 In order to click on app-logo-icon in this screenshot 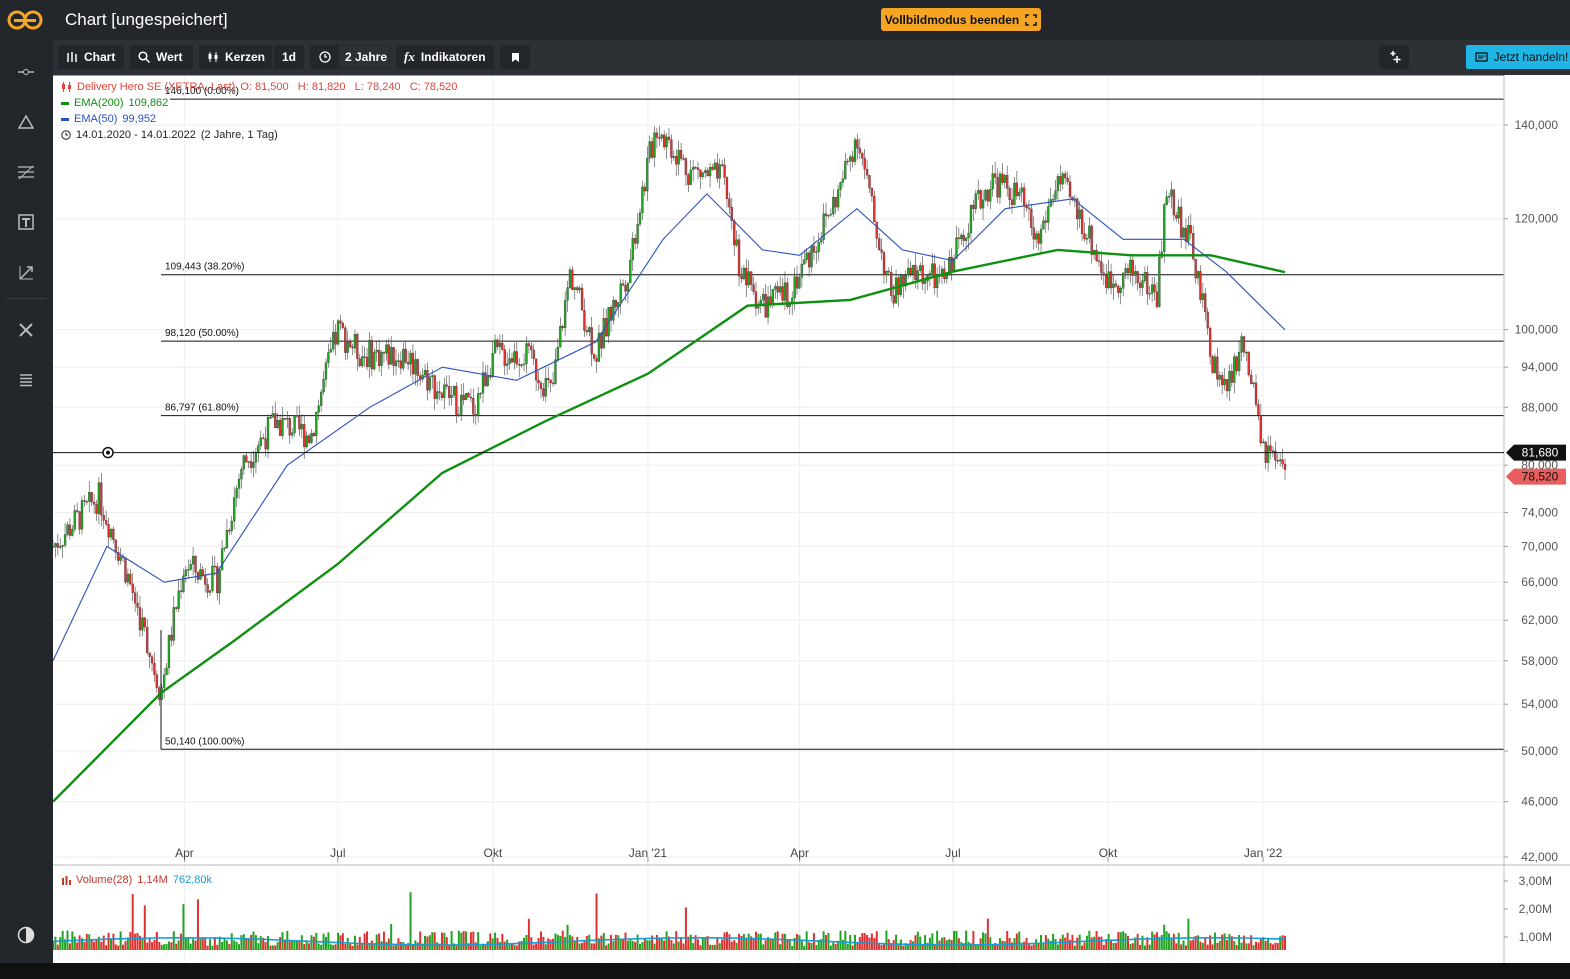, I will do `click(25, 20)`.